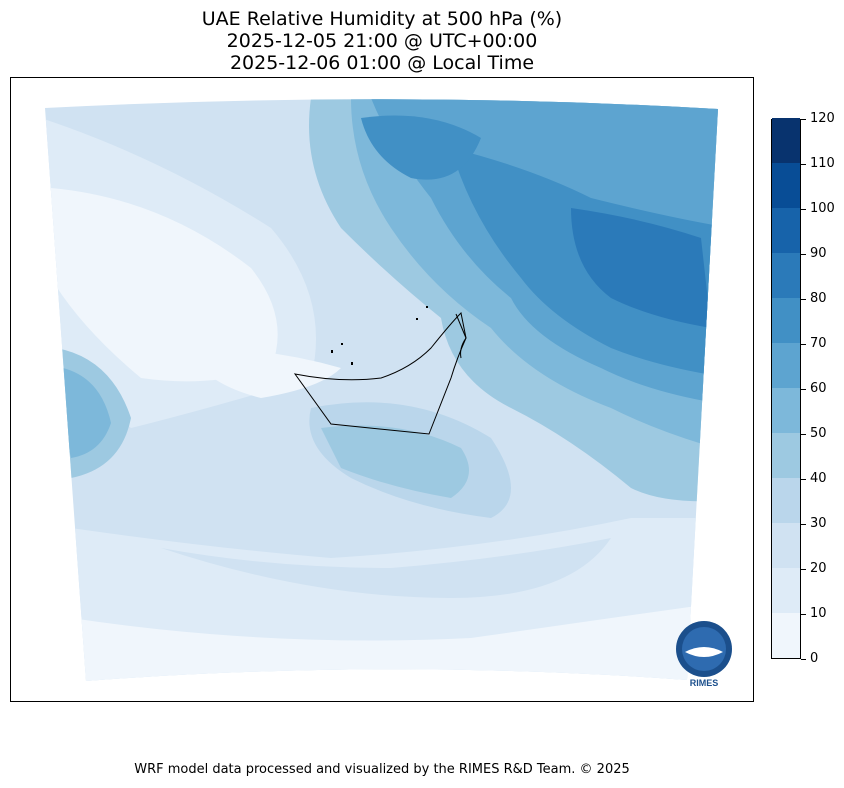 The image size is (844, 788). I want to click on colorbar-tick-label: 30, so click(818, 523).